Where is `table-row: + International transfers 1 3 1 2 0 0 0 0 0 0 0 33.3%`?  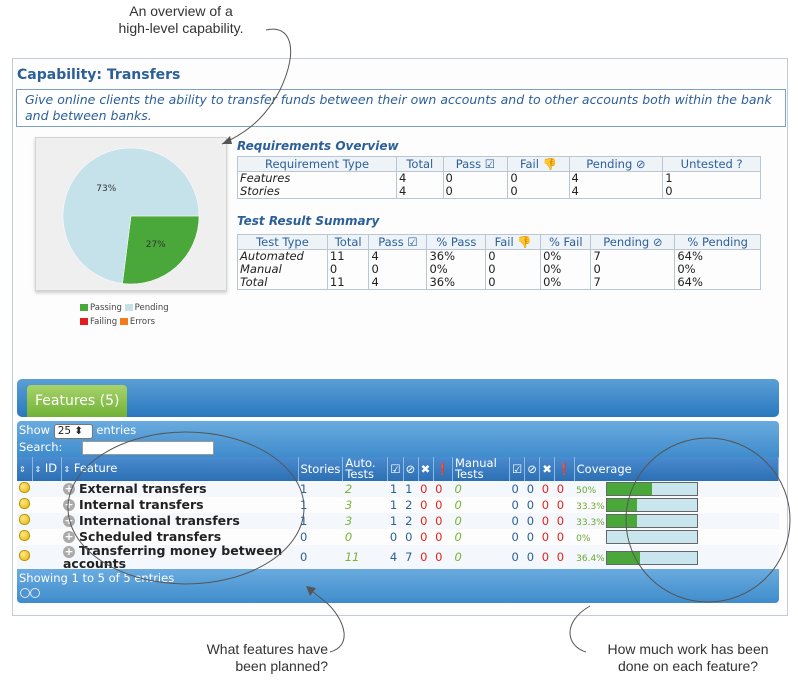 table-row: + International transfers 1 3 1 2 0 0 0 0 0 0 0 33.3% is located at coordinates (398, 521).